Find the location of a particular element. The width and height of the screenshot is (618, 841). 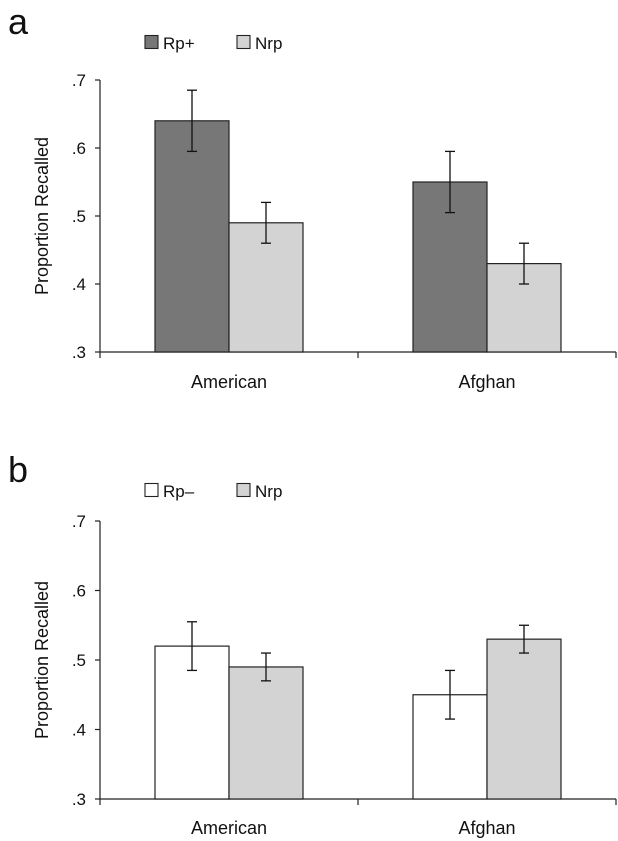

legend-label-rpminus: Rp– is located at coordinates (179, 491).